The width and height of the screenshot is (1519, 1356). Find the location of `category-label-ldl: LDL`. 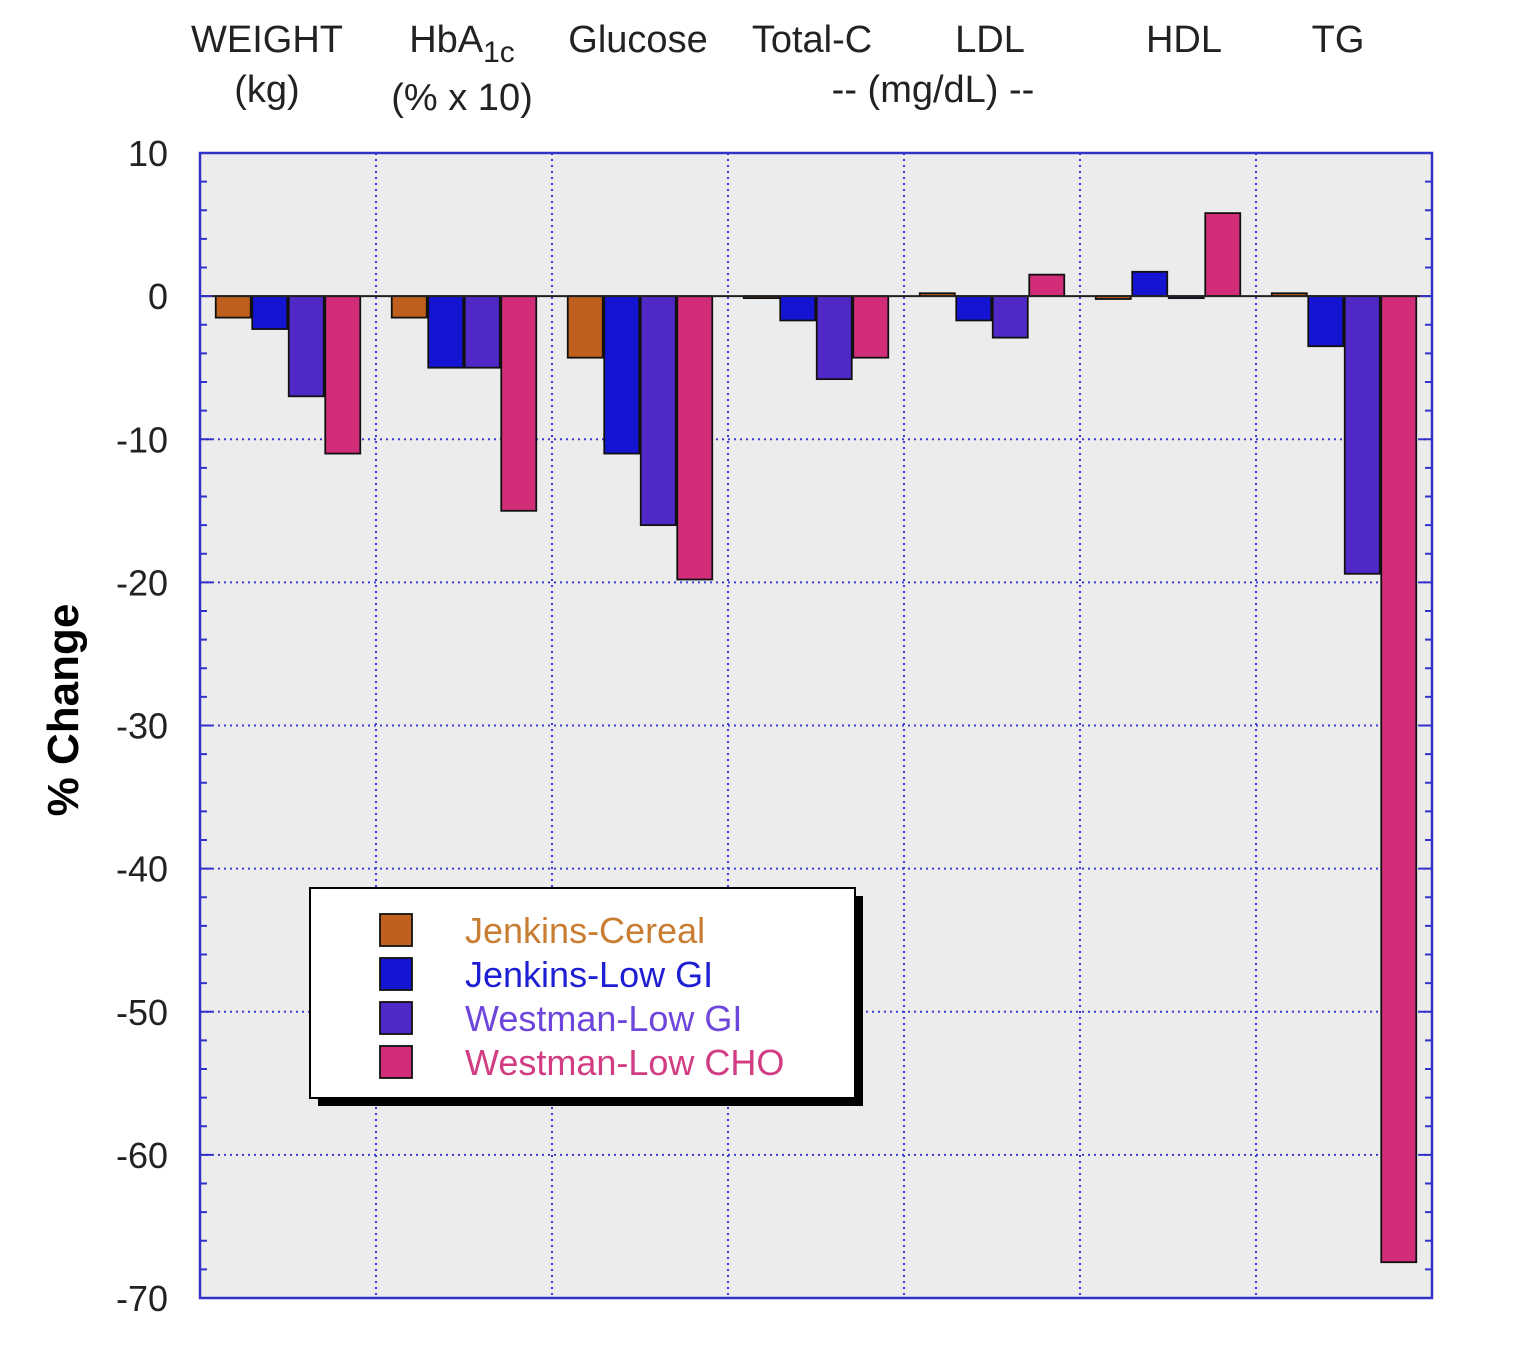

category-label-ldl: LDL is located at coordinates (990, 40).